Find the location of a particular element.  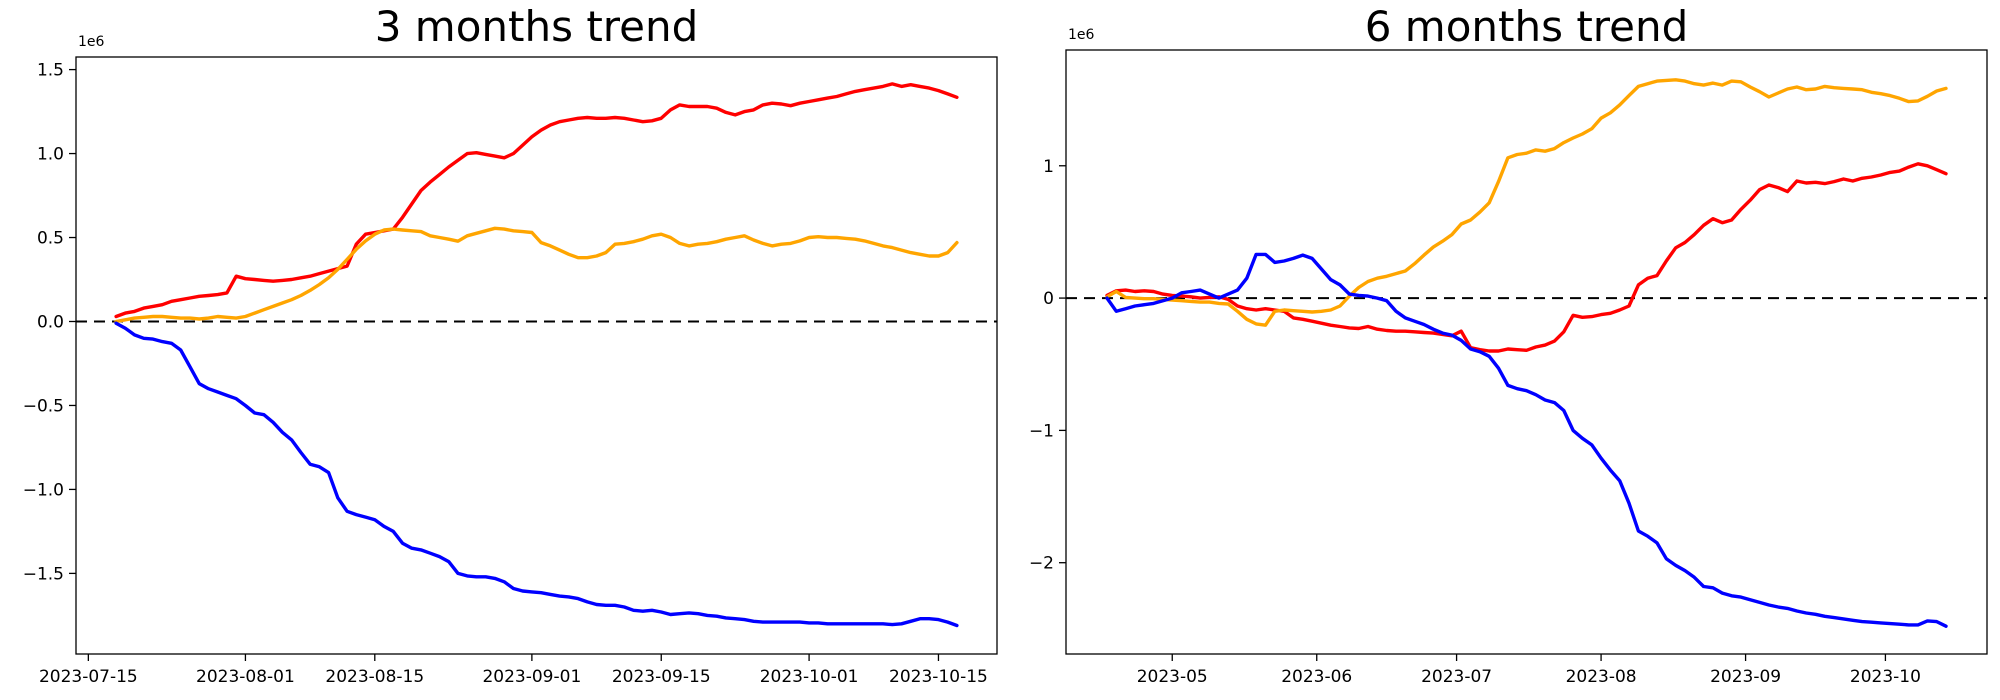

left-y-axis-multiplier-label: 1e6 is located at coordinates (91, 42).